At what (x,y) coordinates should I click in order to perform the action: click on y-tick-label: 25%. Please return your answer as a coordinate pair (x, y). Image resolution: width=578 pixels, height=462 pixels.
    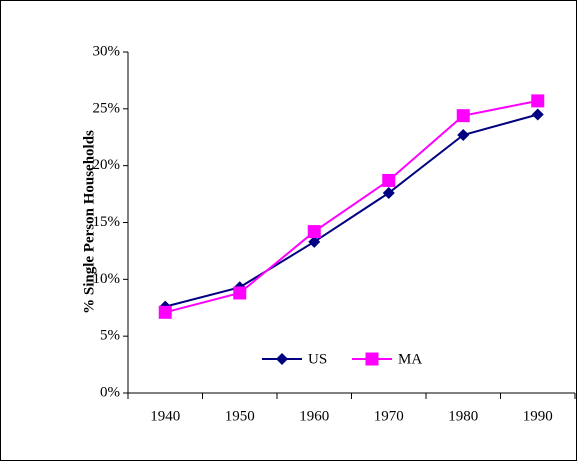
    Looking at the image, I should click on (107, 108).